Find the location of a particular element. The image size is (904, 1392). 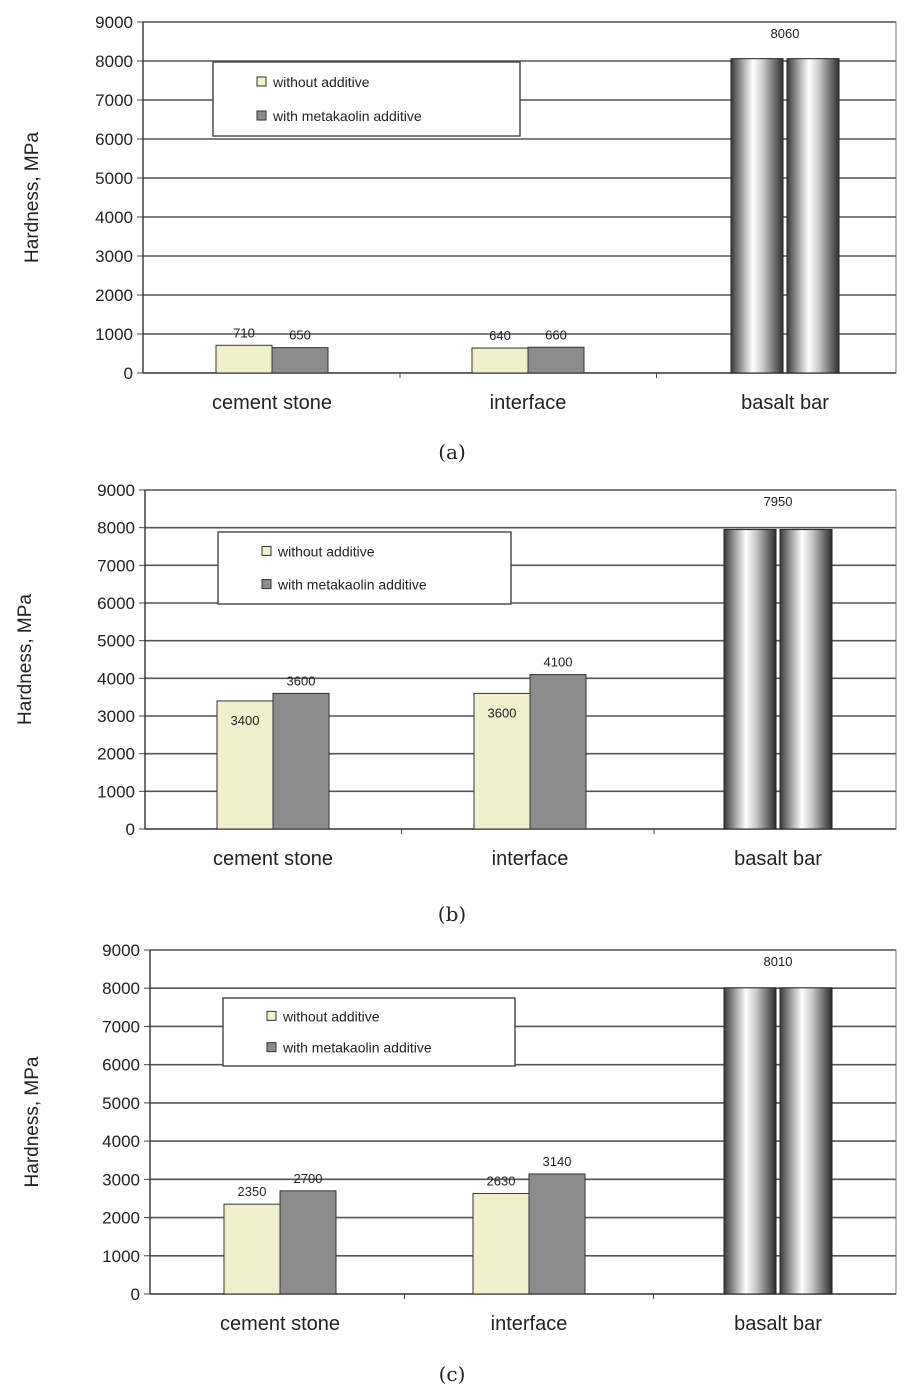

data-label: 650 is located at coordinates (300, 335).